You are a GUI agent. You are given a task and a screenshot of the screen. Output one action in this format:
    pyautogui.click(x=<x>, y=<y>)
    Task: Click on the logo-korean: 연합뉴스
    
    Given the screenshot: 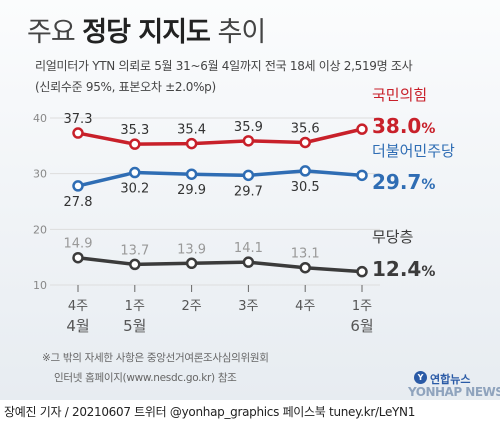 What is the action you would take?
    pyautogui.click(x=450, y=379)
    